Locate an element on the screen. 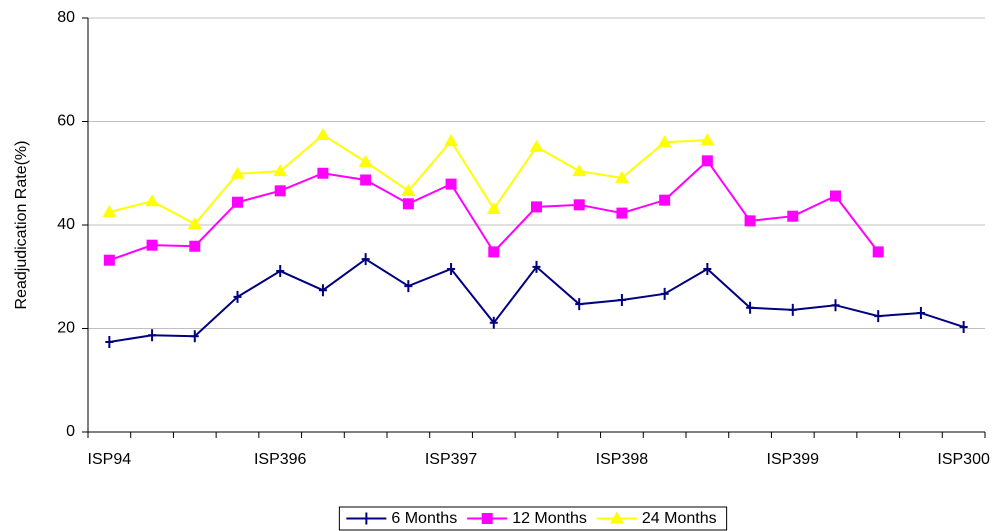  legend-label: 6 Months is located at coordinates (424, 518).